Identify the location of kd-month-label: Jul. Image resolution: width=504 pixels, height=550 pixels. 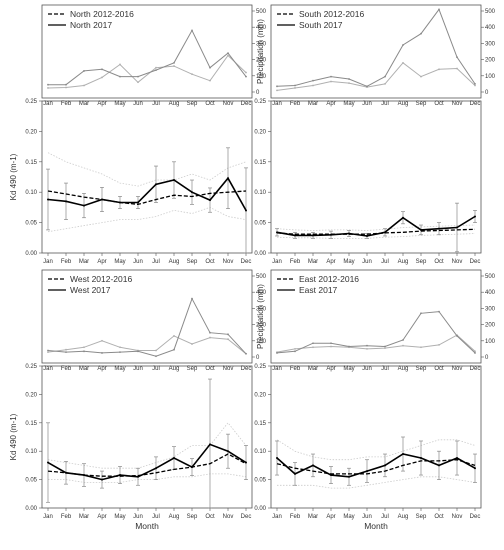
(156, 517).